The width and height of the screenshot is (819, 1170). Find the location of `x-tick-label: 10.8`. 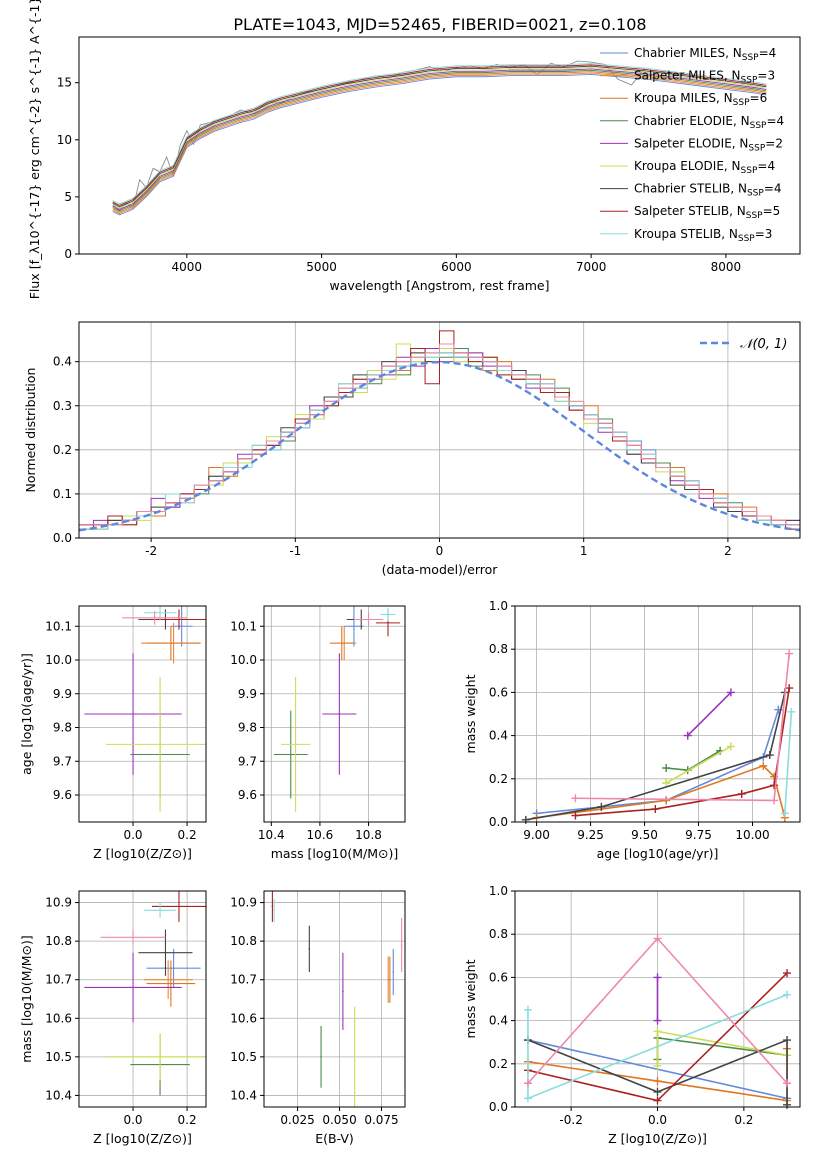

x-tick-label: 10.8 is located at coordinates (368, 835).